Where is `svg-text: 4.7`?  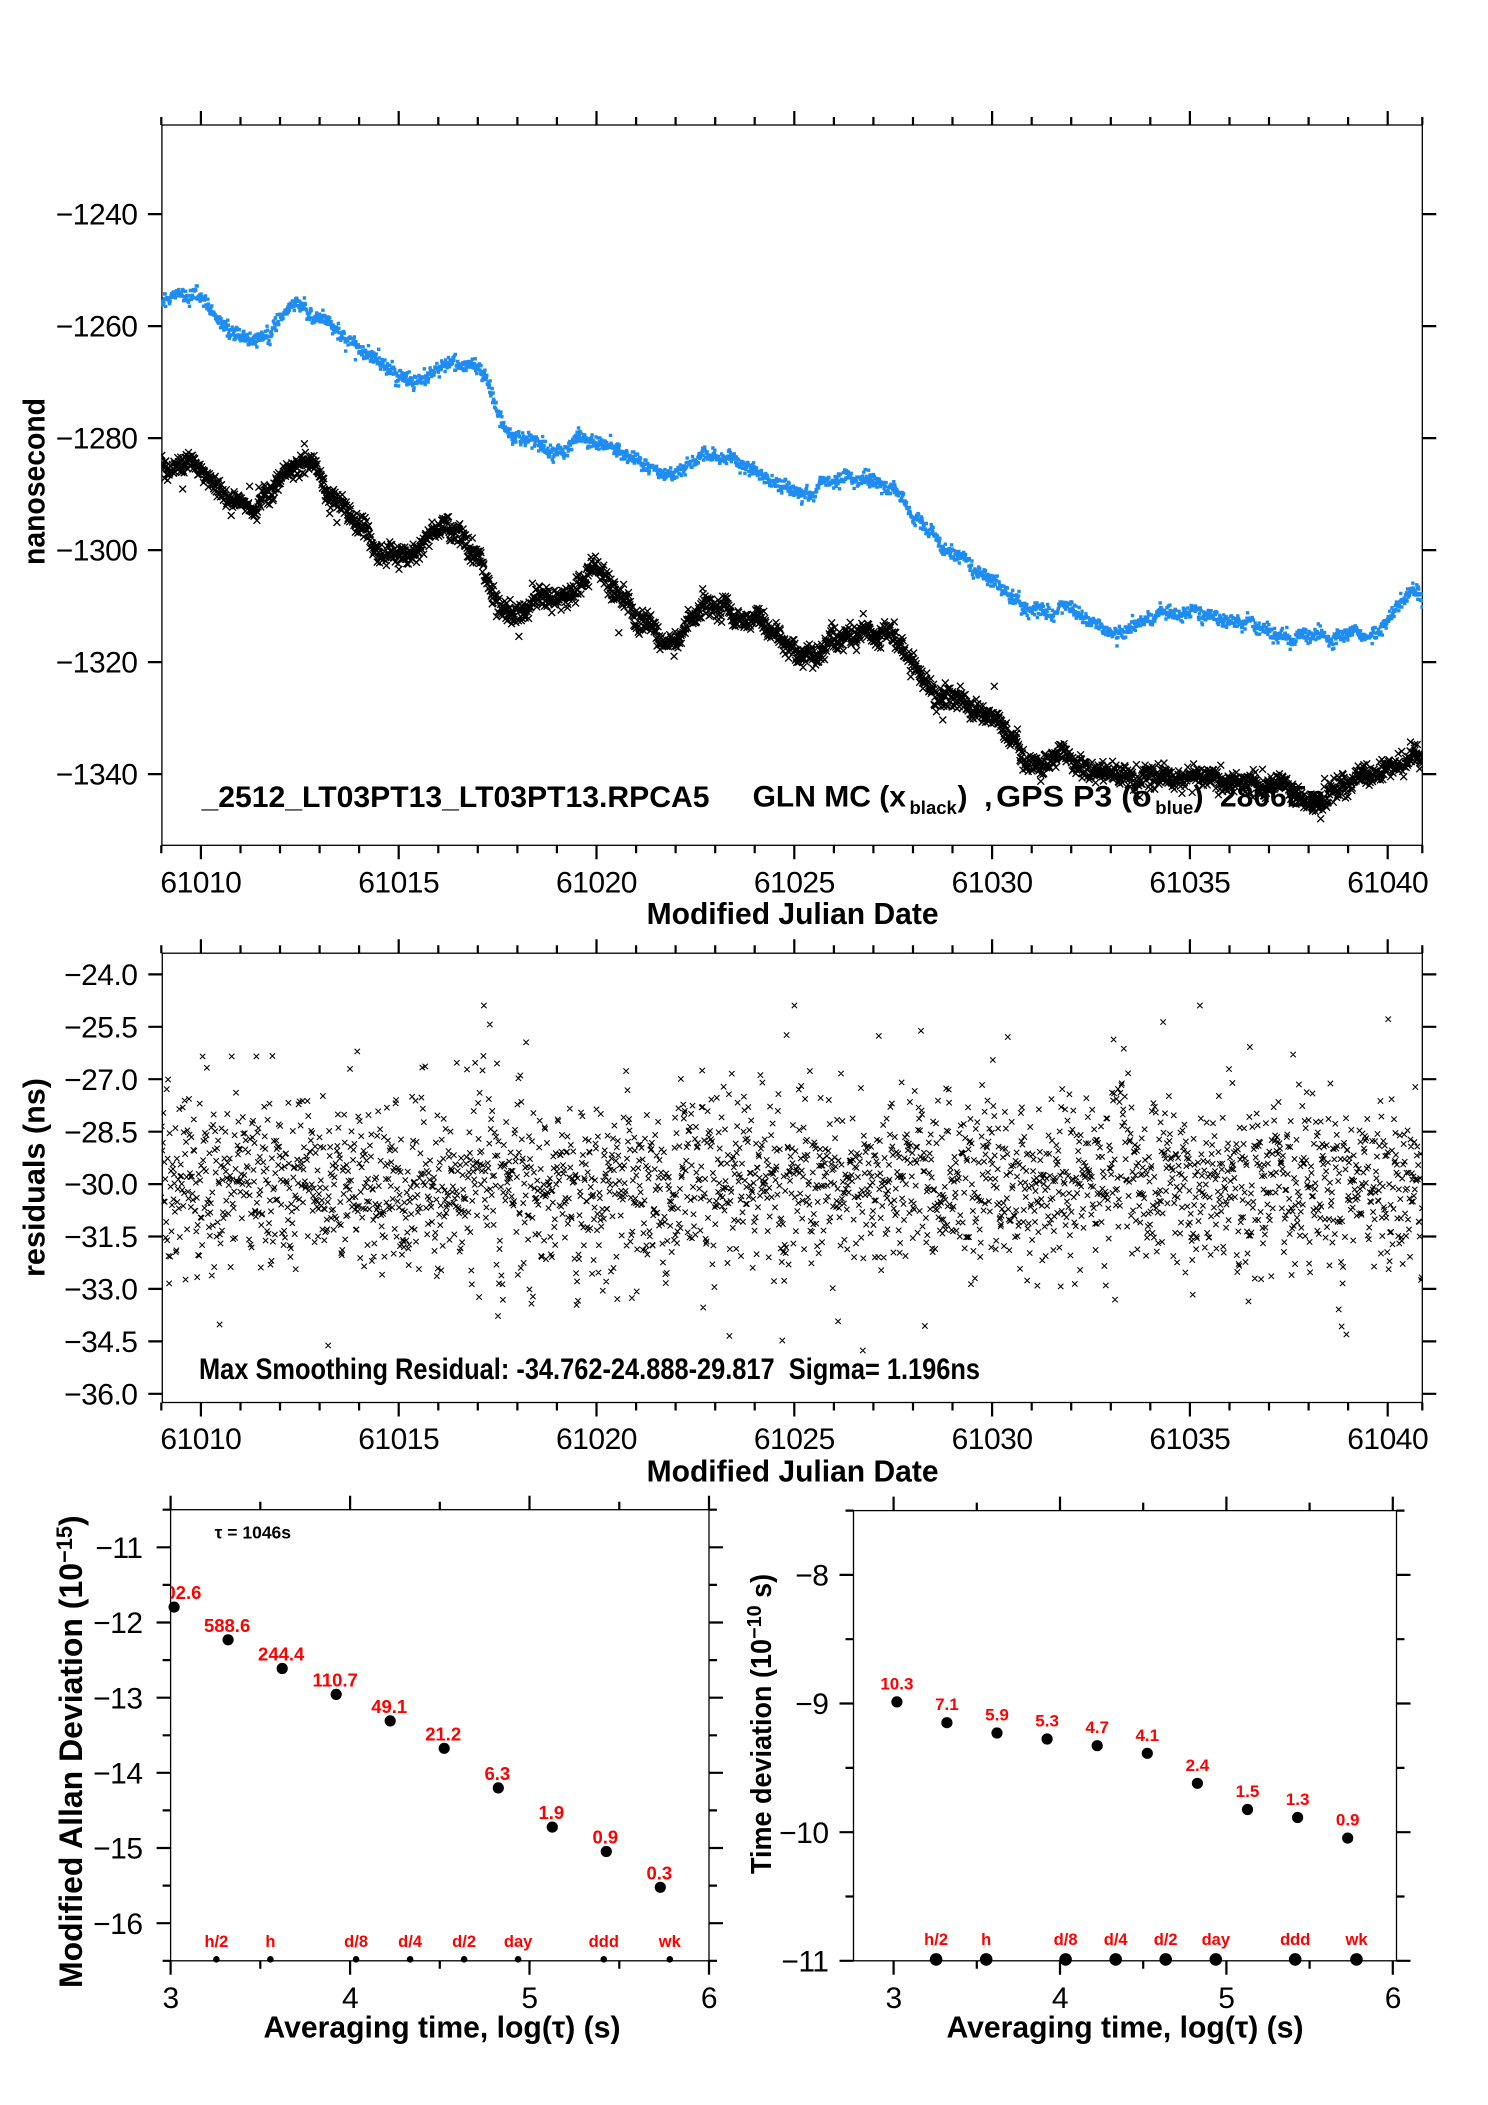 svg-text: 4.7 is located at coordinates (1097, 1727).